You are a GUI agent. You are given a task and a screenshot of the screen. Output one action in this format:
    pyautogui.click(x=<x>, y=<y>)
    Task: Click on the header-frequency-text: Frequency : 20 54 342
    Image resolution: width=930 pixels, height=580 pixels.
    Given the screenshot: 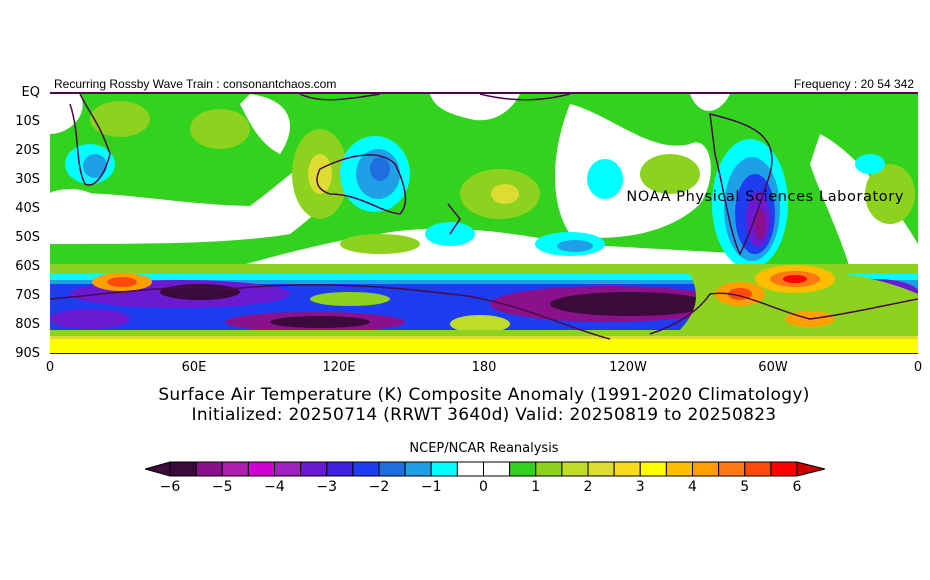 What is the action you would take?
    pyautogui.click(x=853, y=84)
    